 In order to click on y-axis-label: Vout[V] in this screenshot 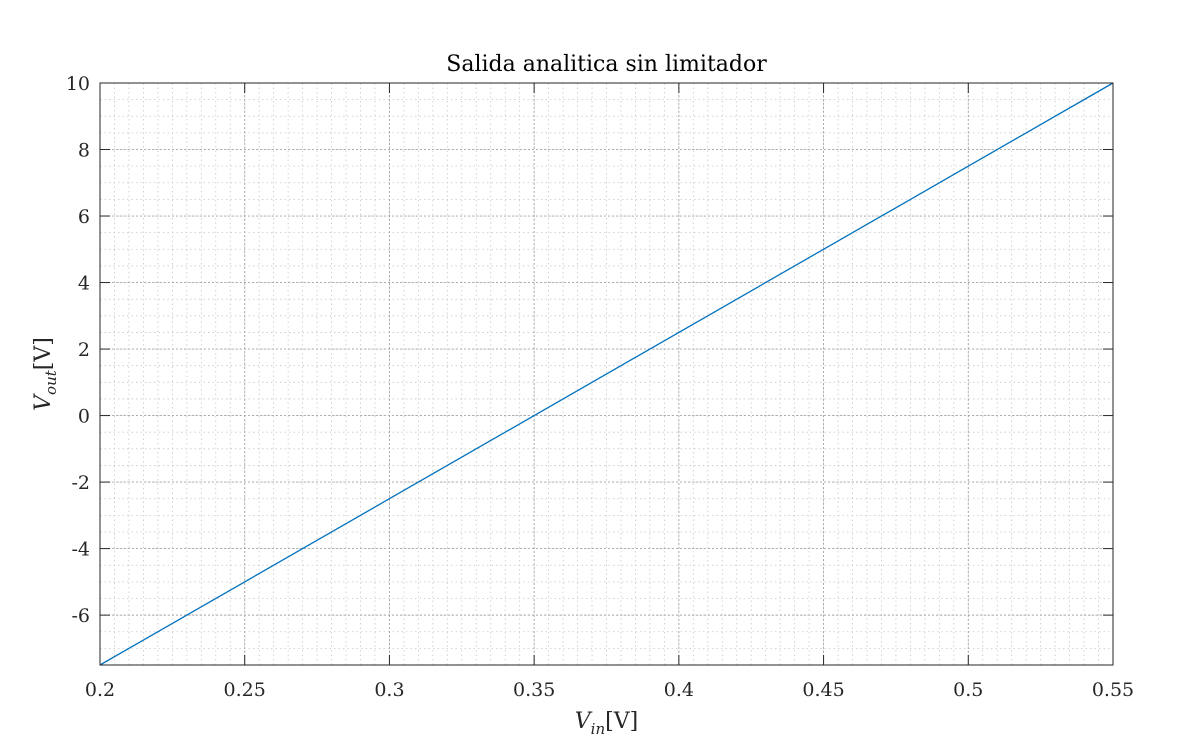, I will do `click(45, 374)`.